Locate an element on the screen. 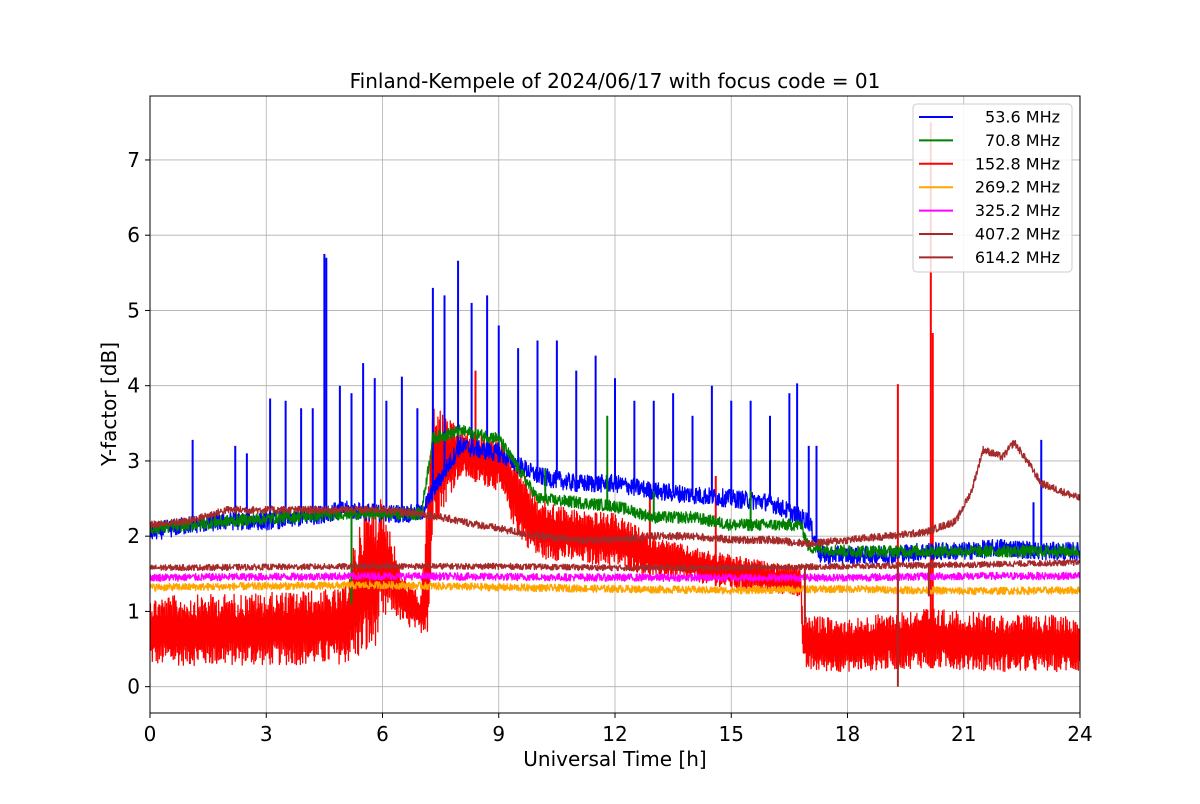 The image size is (1200, 804). y-tick-label: 4 is located at coordinates (133, 386).